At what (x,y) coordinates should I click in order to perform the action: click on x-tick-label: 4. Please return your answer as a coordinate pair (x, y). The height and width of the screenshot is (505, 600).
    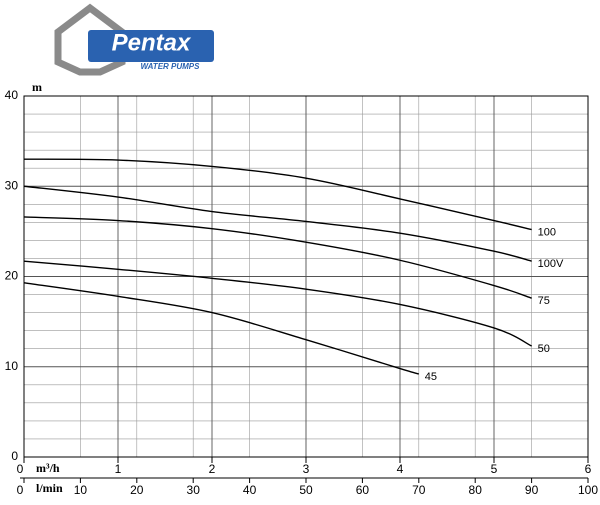
    Looking at the image, I should click on (400, 469).